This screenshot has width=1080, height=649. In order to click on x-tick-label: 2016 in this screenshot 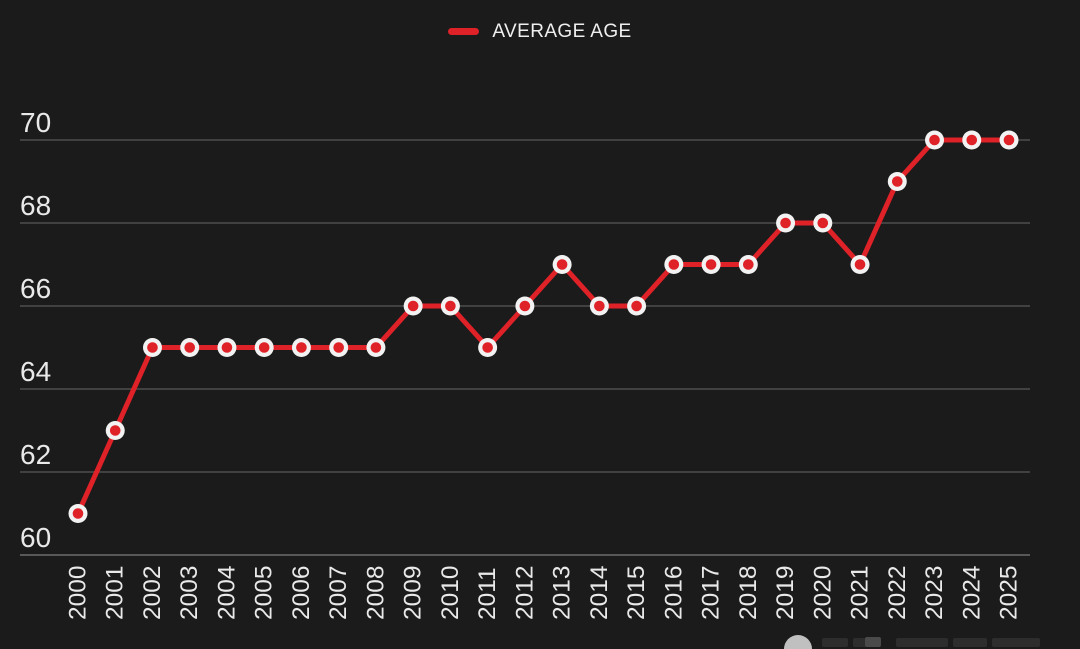, I will do `click(673, 592)`.